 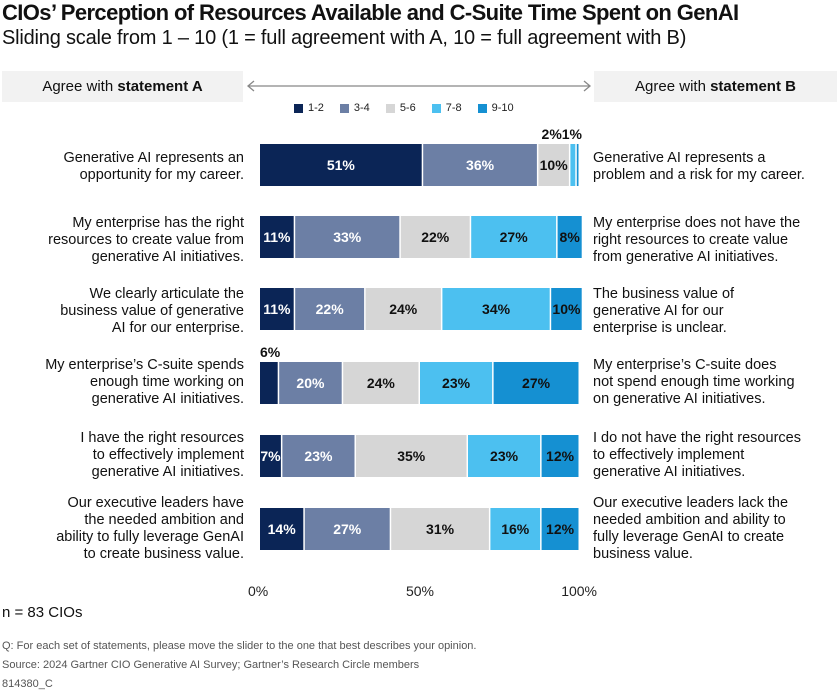 I want to click on legend-item-1-2: 1-2, so click(x=309, y=108).